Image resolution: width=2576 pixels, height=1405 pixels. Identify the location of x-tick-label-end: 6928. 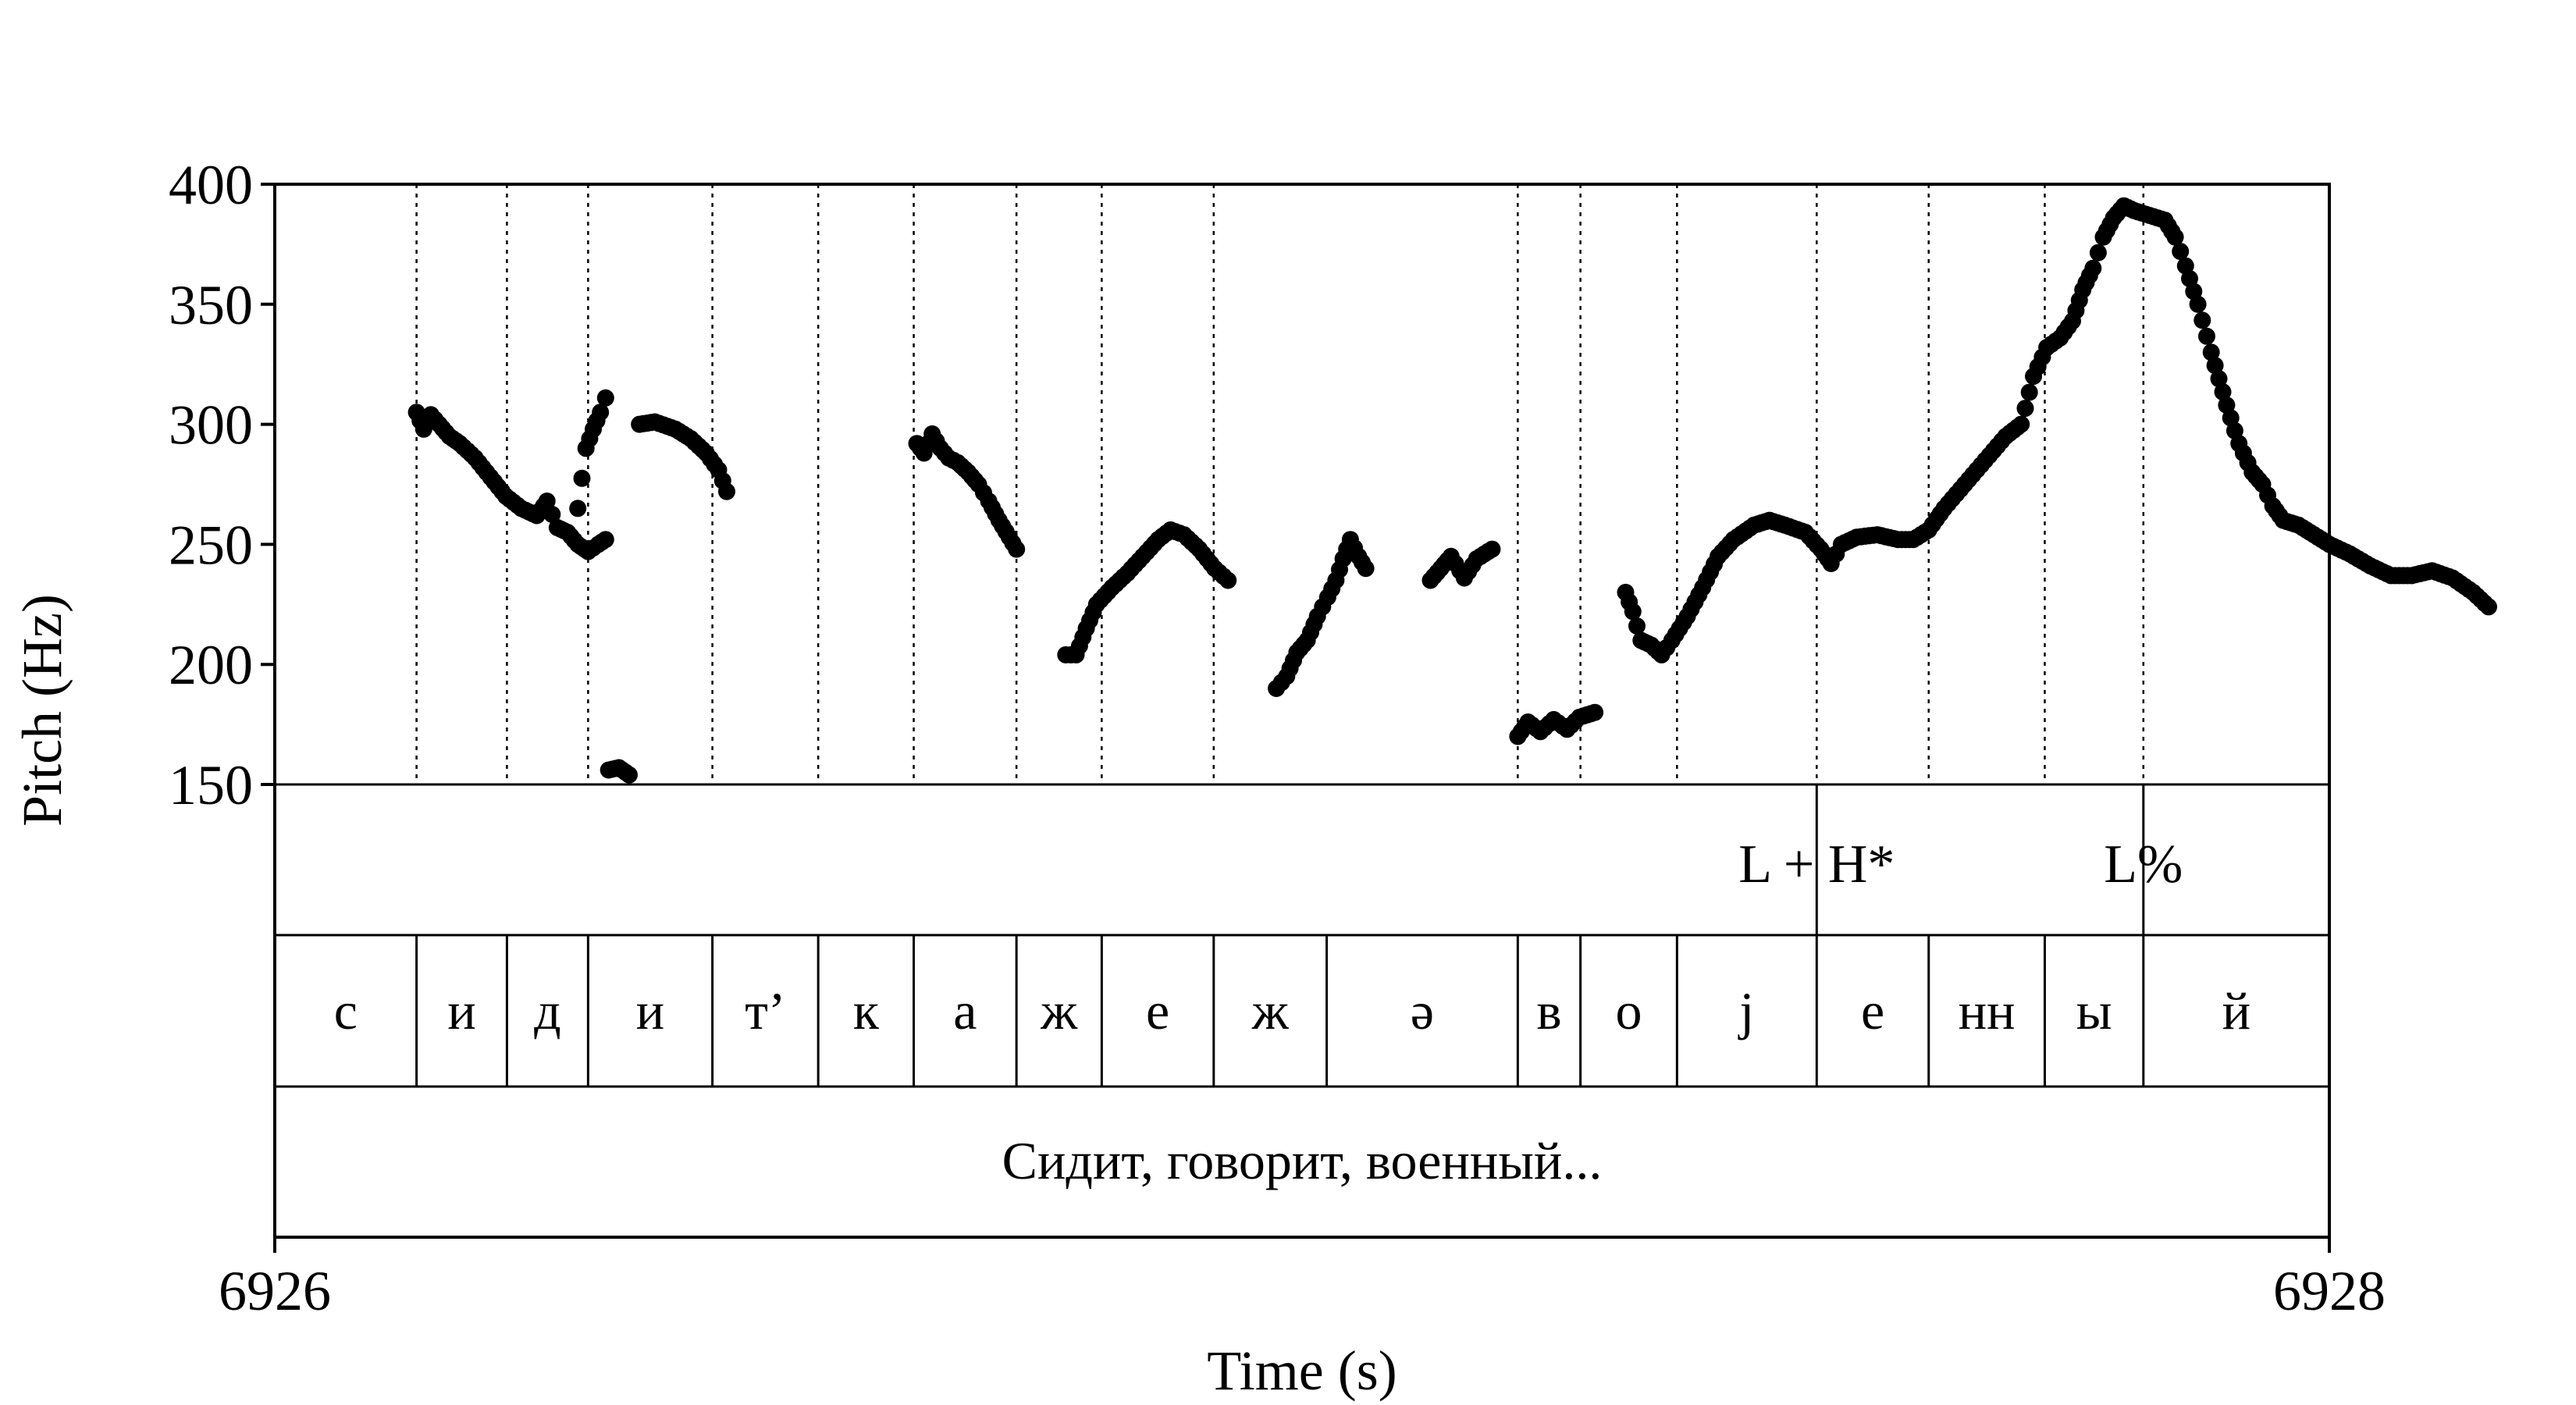
(2329, 1291).